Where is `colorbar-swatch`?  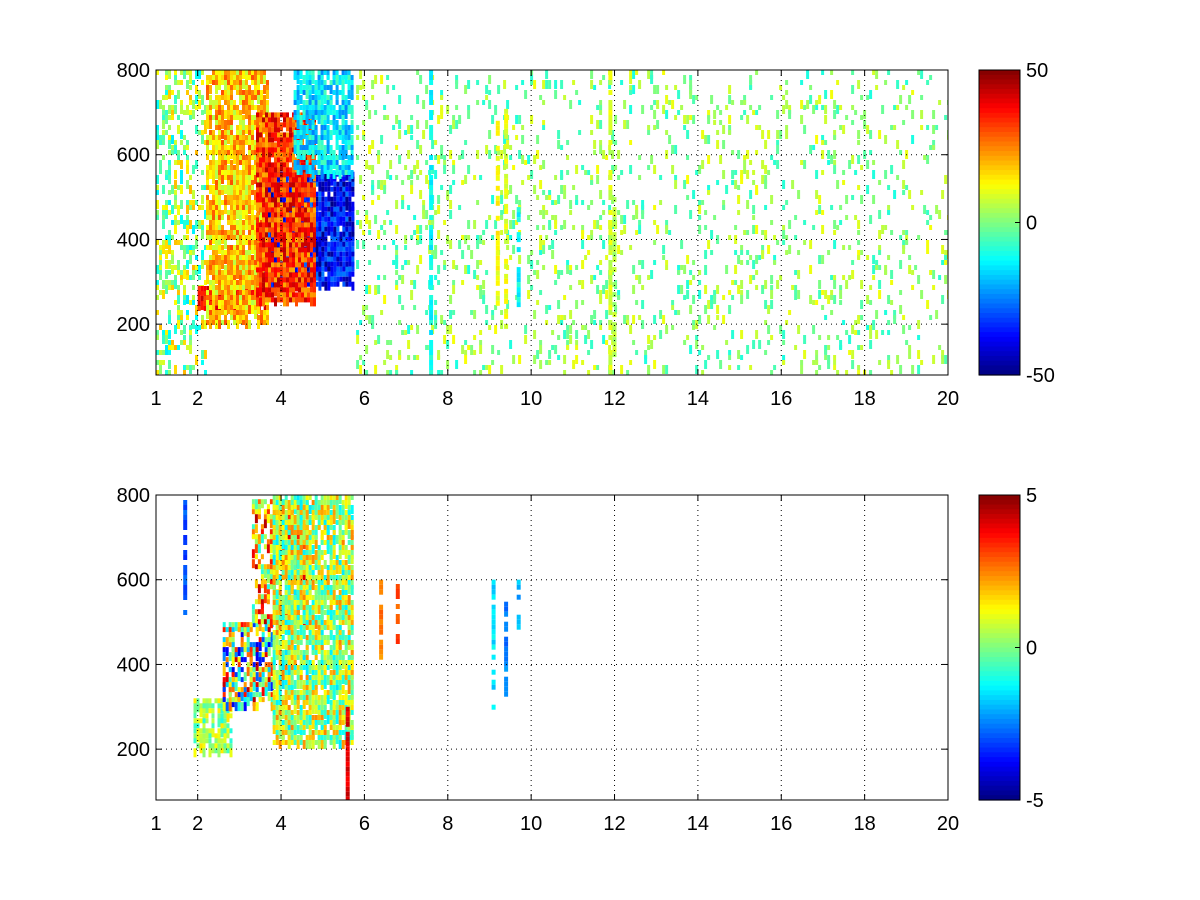
colorbar-swatch is located at coordinates (999, 182).